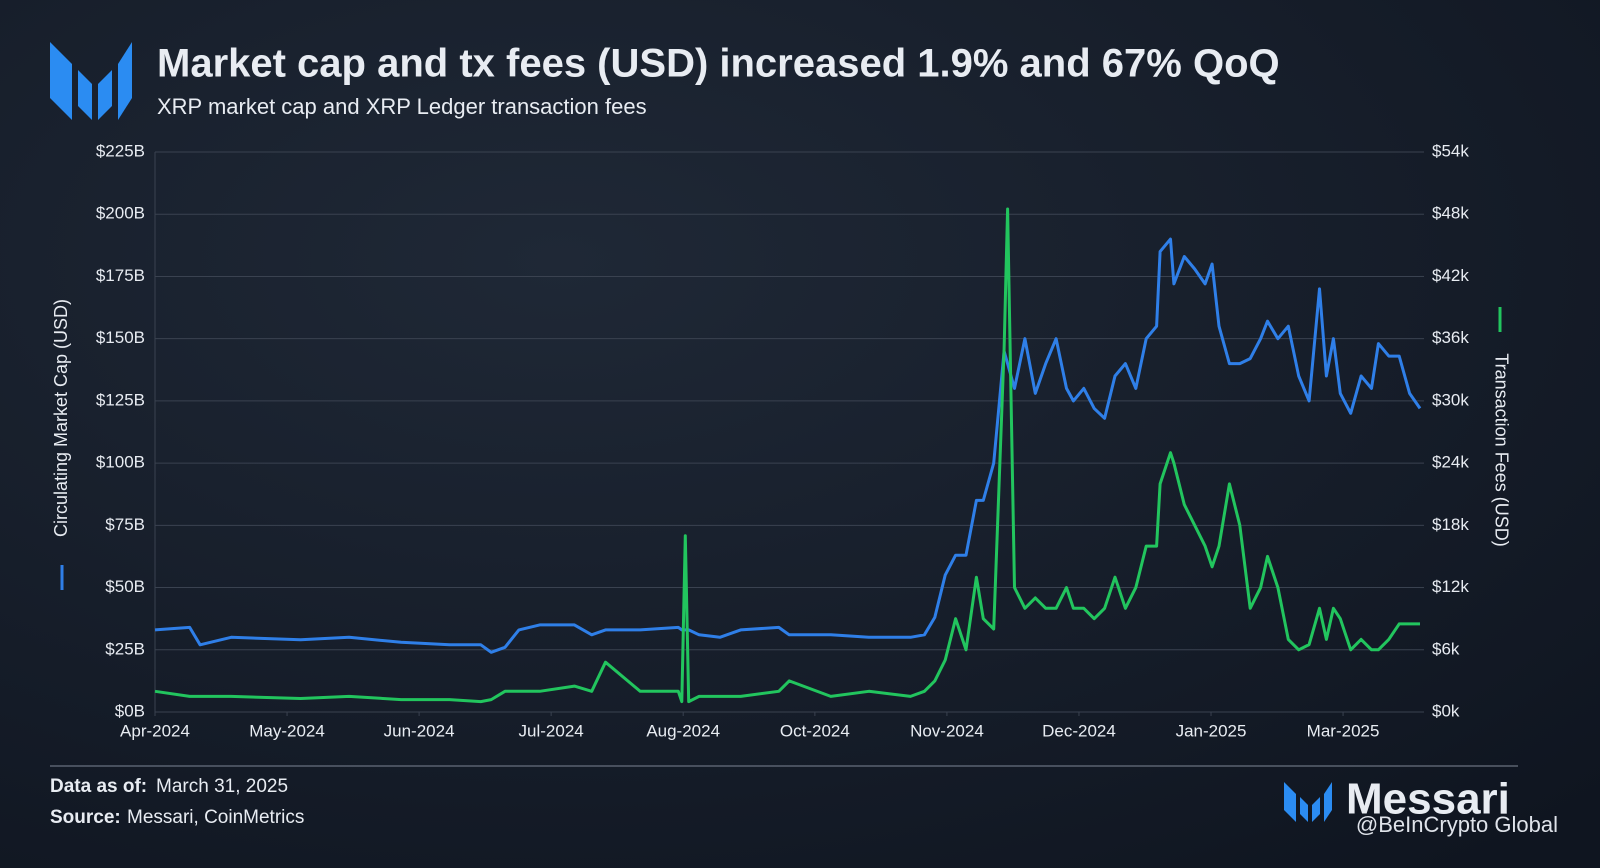 This screenshot has width=1600, height=868. Describe the element at coordinates (1079, 730) in the screenshot. I see `x-tick-label: Dec-2024` at that location.